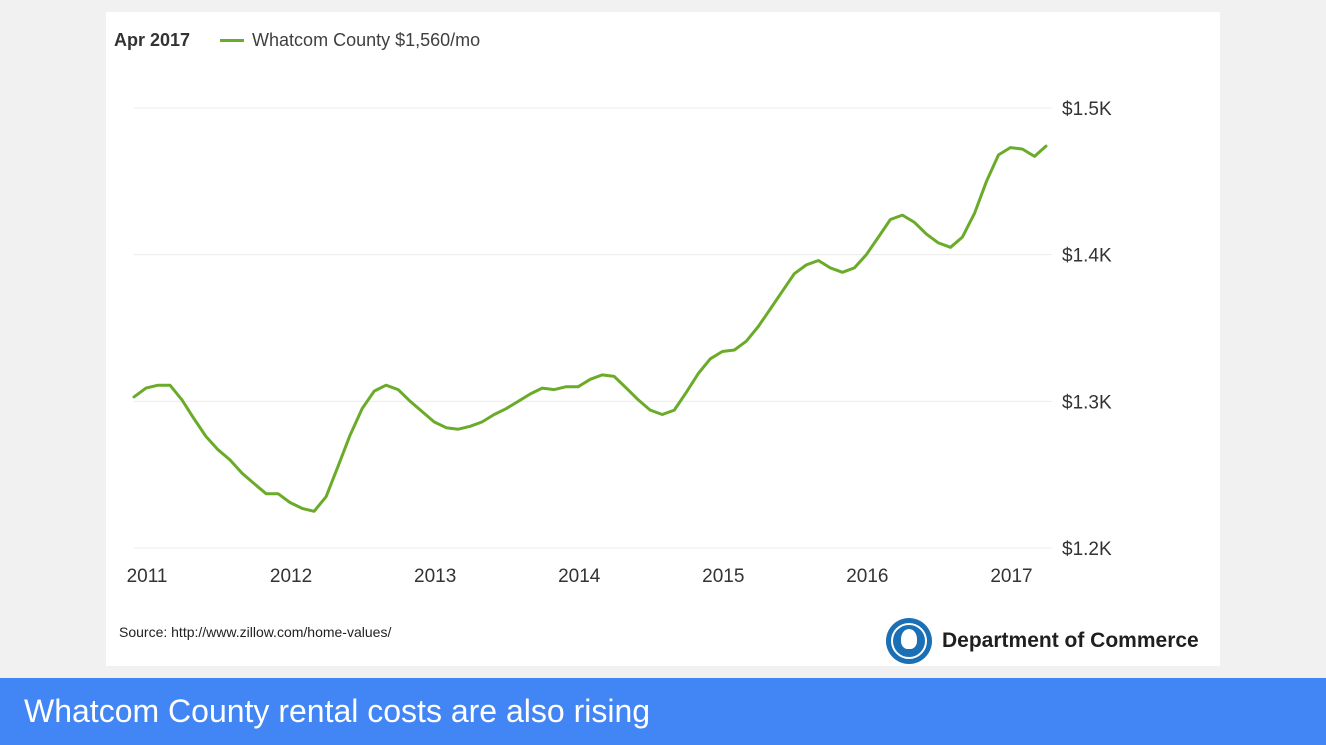 Image resolution: width=1326 pixels, height=745 pixels. What do you see at coordinates (1011, 576) in the screenshot?
I see `x-tick-label: 2017` at bounding box center [1011, 576].